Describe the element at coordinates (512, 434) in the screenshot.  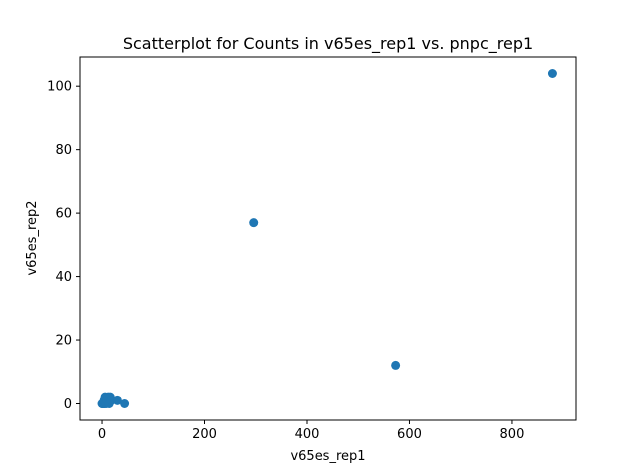
I see `x-tick-label: 800` at that location.